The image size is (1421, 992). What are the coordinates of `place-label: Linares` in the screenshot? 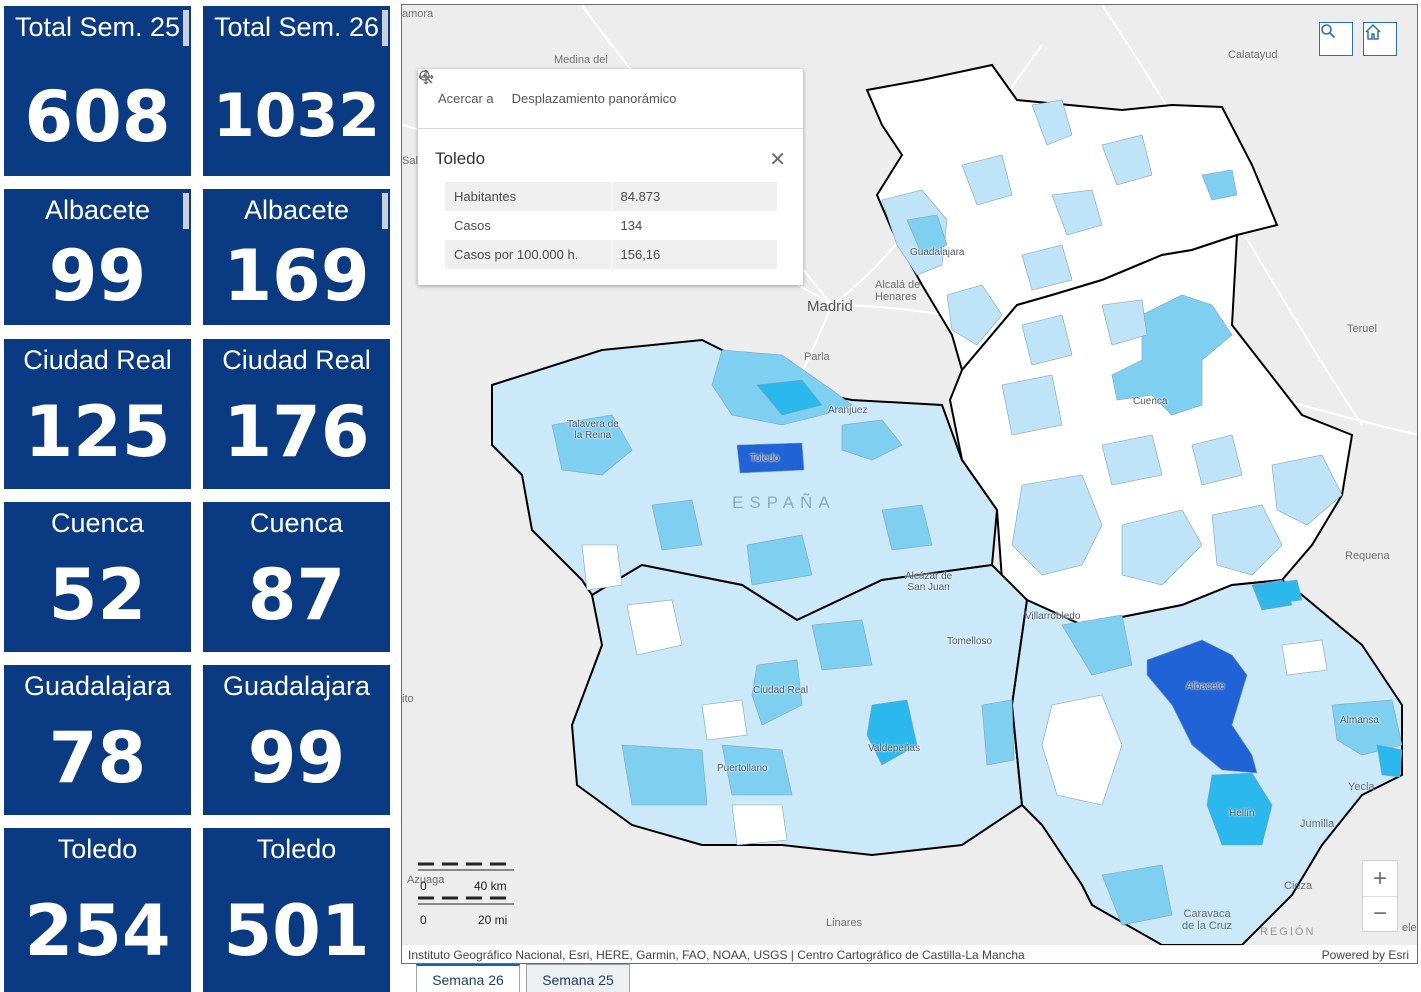 It's located at (844, 923).